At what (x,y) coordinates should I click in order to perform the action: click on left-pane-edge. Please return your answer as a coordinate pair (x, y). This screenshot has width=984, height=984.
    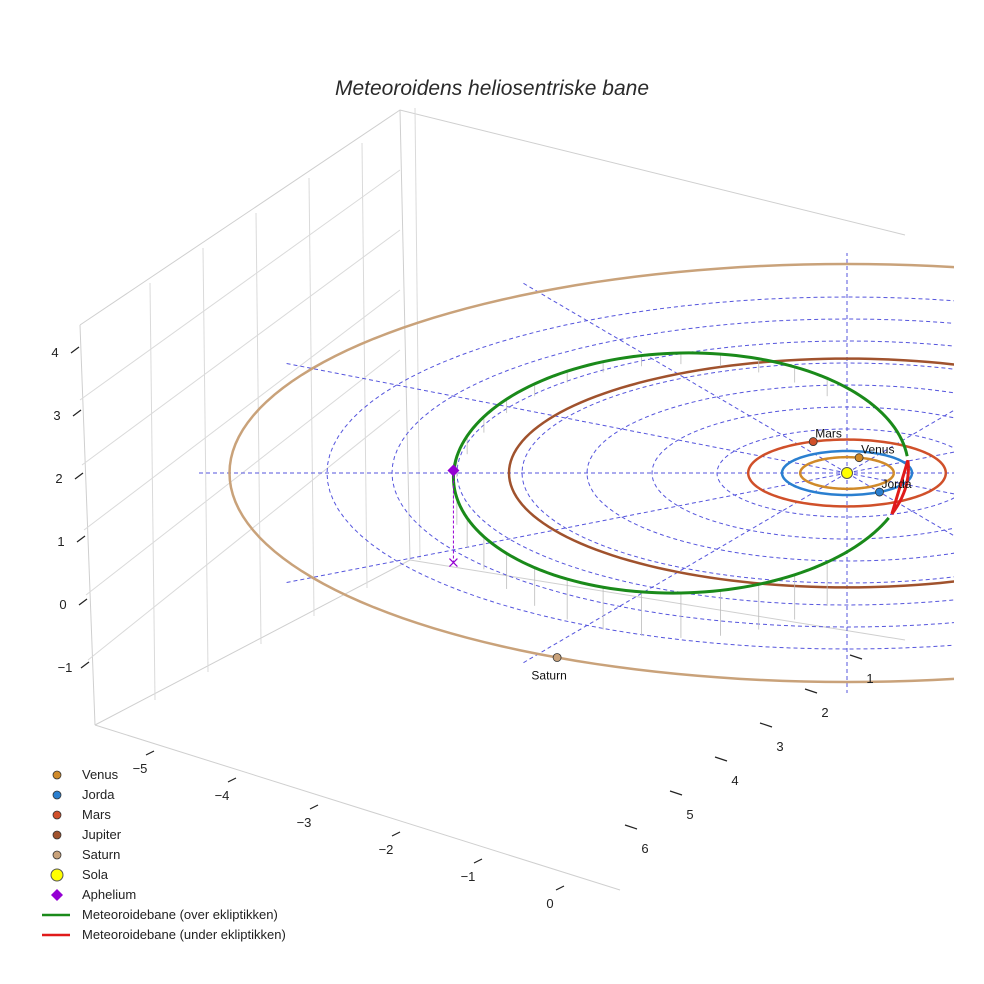
    Looking at the image, I should click on (87, 525).